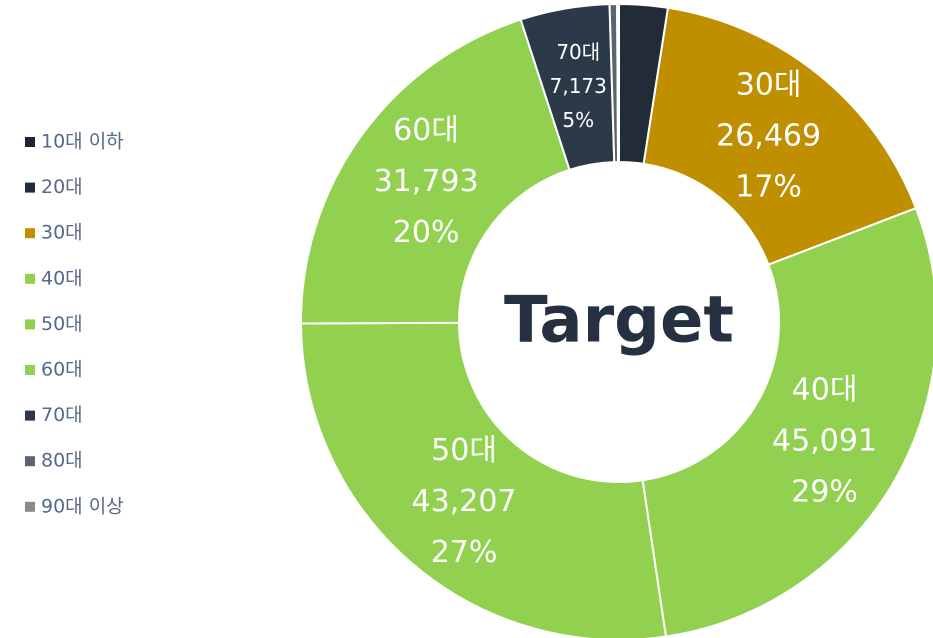 Image resolution: width=933 pixels, height=638 pixels. I want to click on slice-label: 70대, so click(578, 52).